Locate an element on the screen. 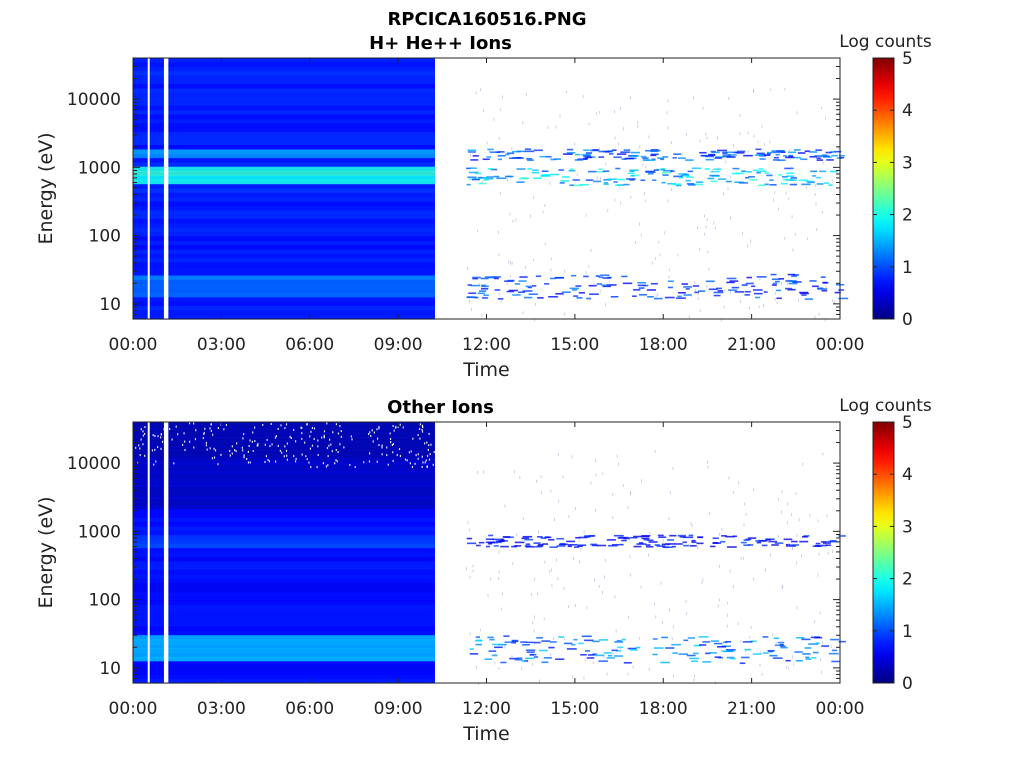 The image size is (1024, 768). data-gap is located at coordinates (166, 552).